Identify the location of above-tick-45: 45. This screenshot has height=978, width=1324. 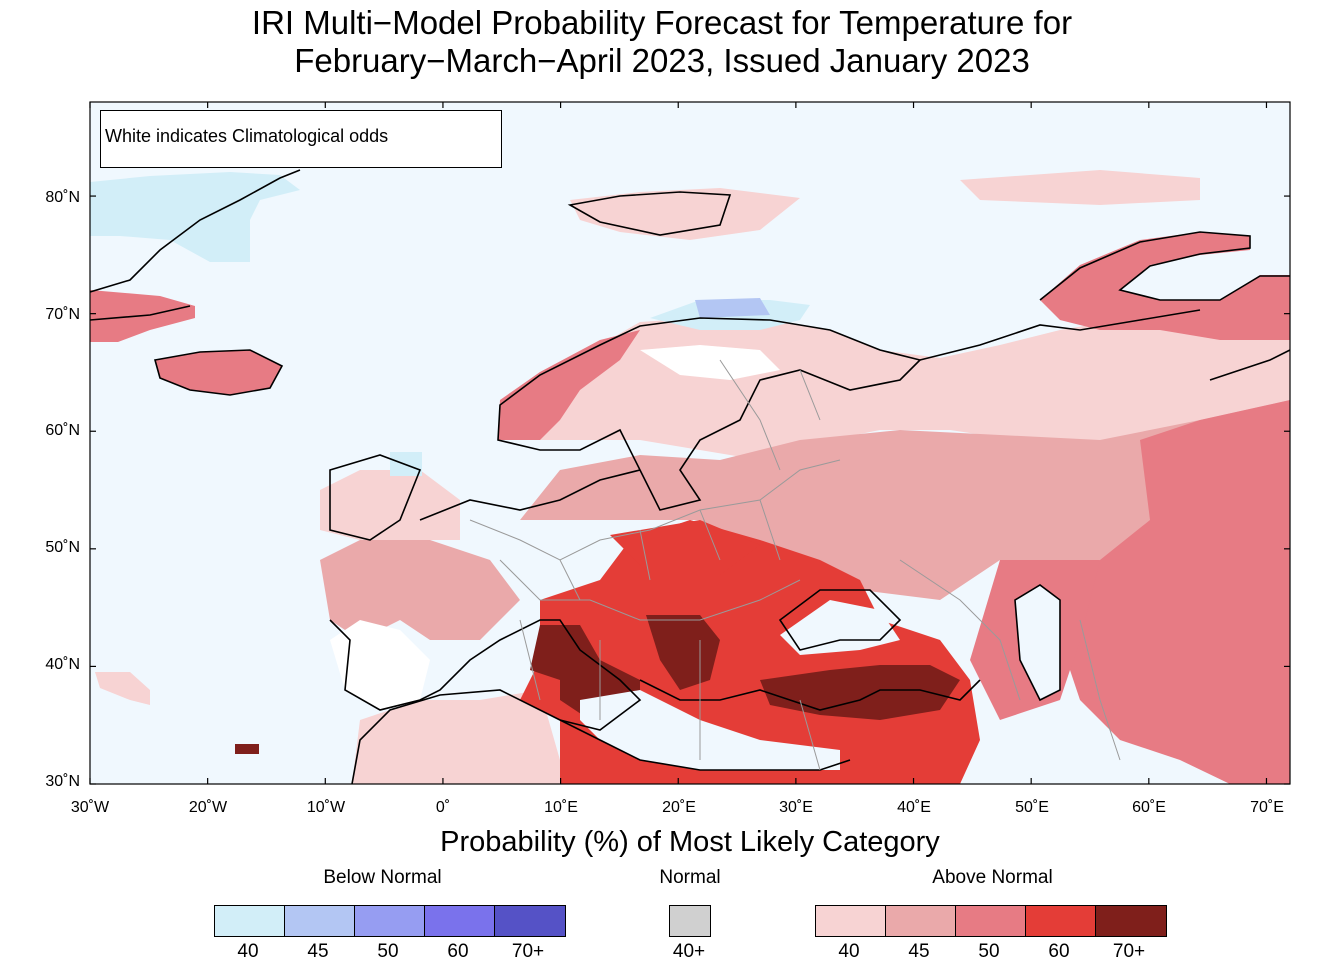
(919, 951).